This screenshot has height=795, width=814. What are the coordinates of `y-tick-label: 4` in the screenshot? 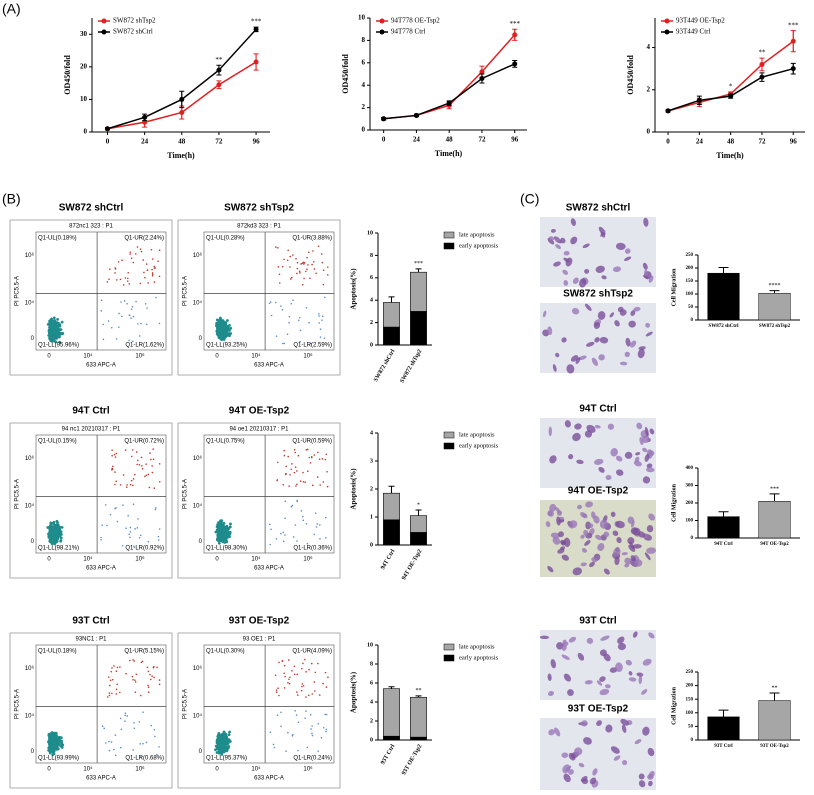 It's located at (371, 301).